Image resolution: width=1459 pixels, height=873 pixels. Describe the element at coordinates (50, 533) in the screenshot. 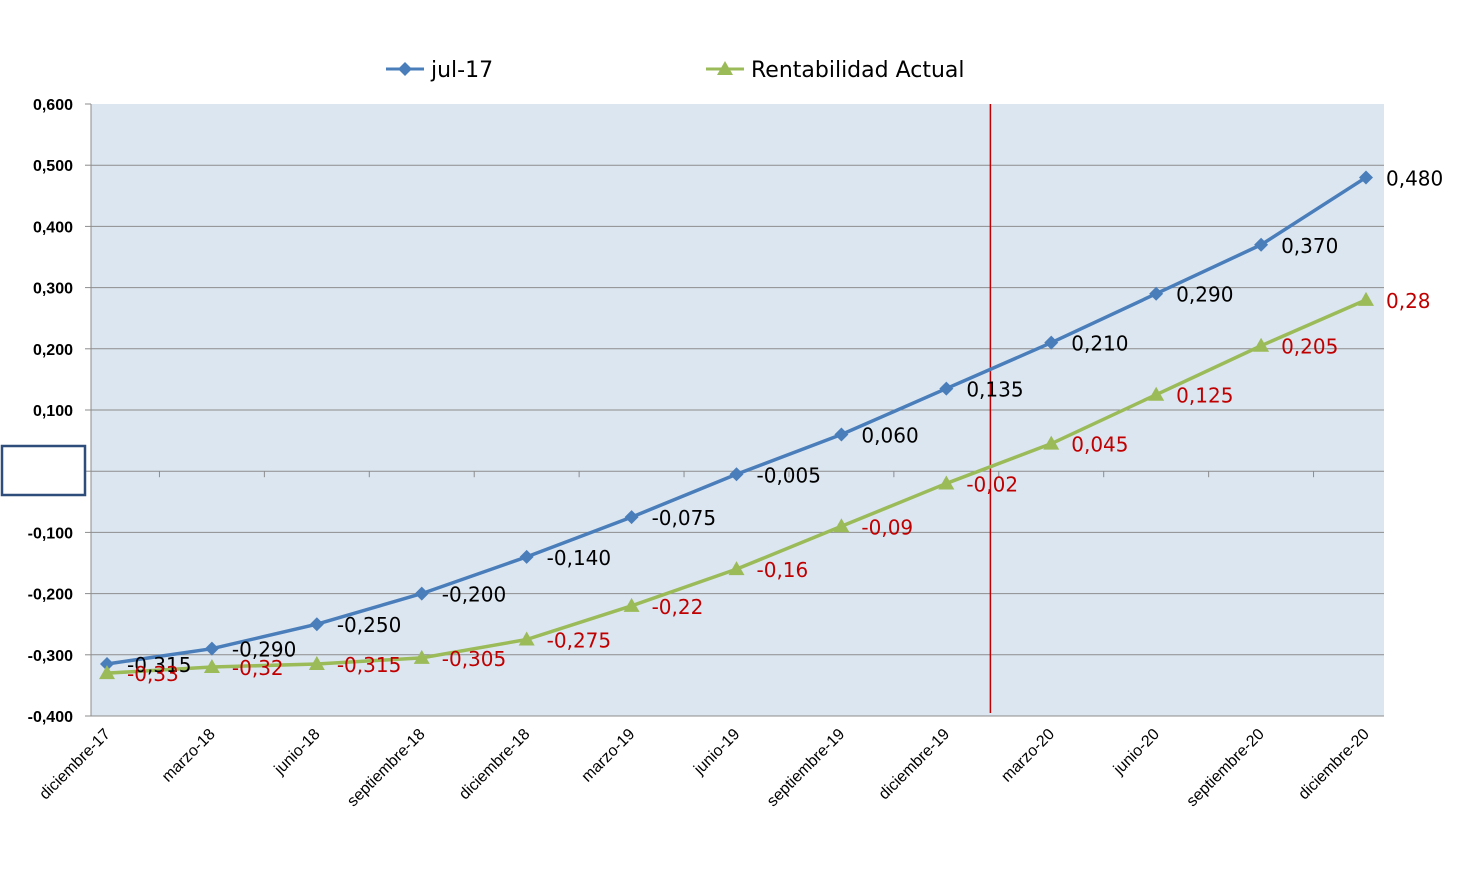

I see `y-tick-label: -0,100` at that location.